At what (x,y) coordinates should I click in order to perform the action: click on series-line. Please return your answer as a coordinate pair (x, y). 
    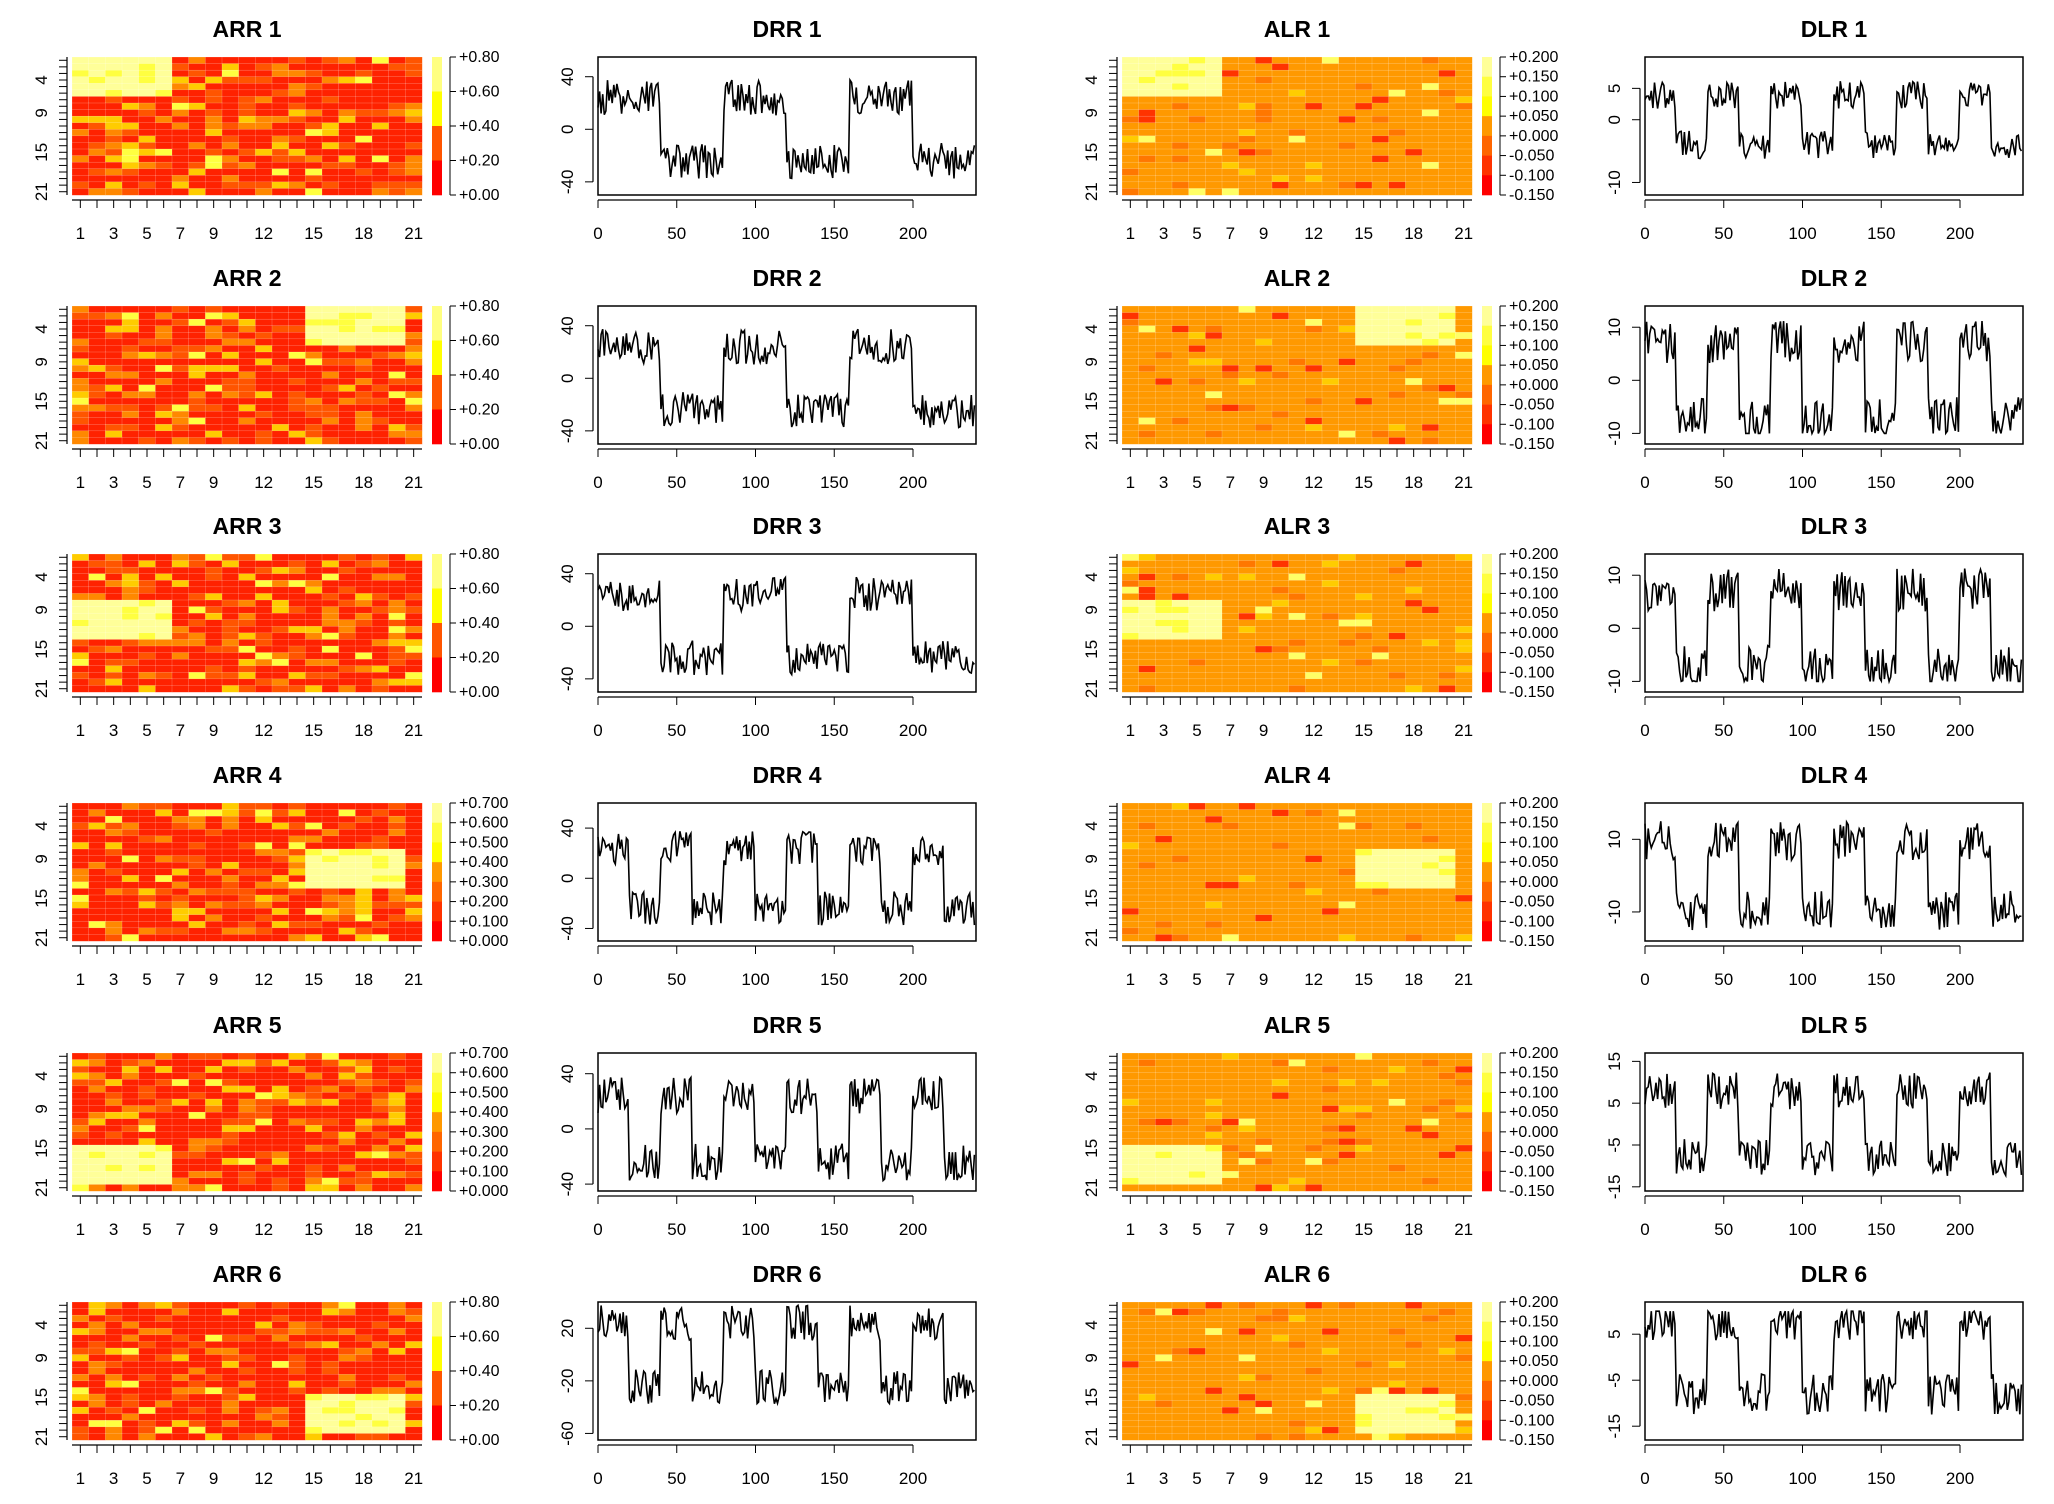
    Looking at the image, I should click on (1833, 875).